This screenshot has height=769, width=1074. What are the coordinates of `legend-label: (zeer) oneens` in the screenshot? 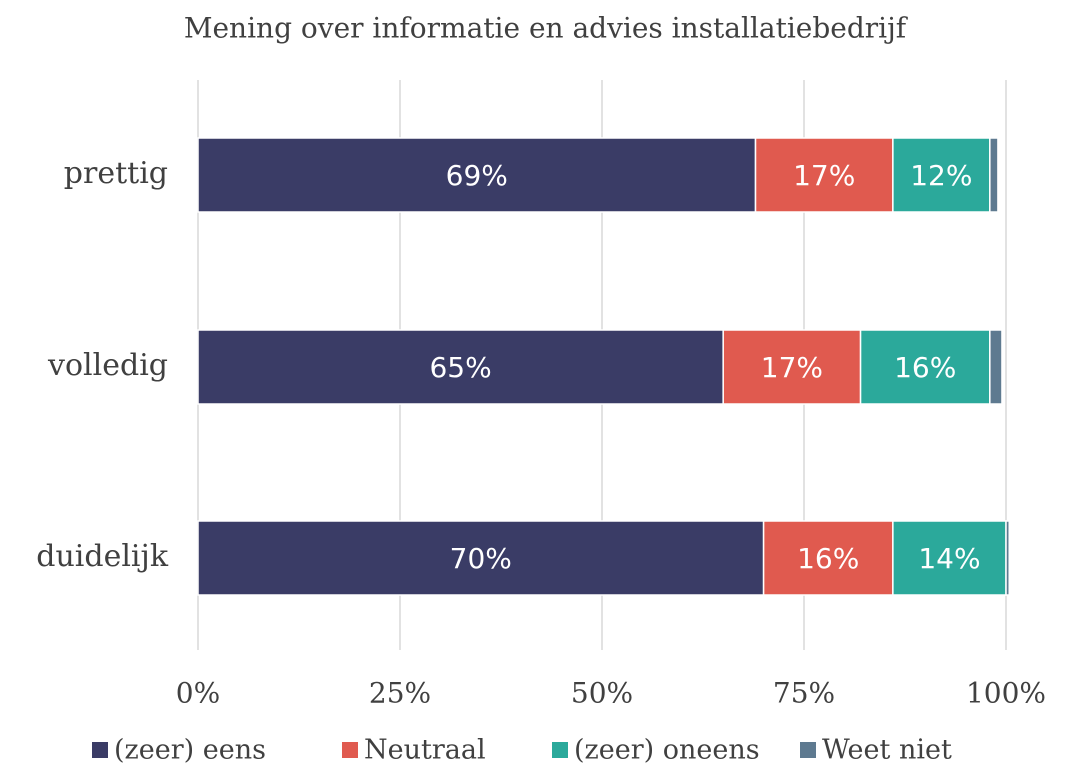 It's located at (667, 750).